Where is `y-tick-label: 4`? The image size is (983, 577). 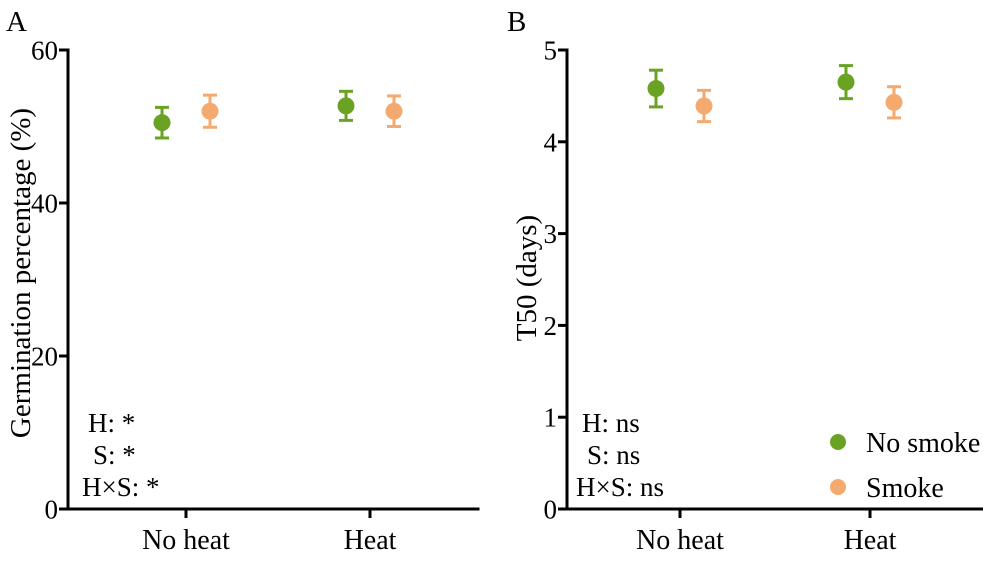
y-tick-label: 4 is located at coordinates (551, 142).